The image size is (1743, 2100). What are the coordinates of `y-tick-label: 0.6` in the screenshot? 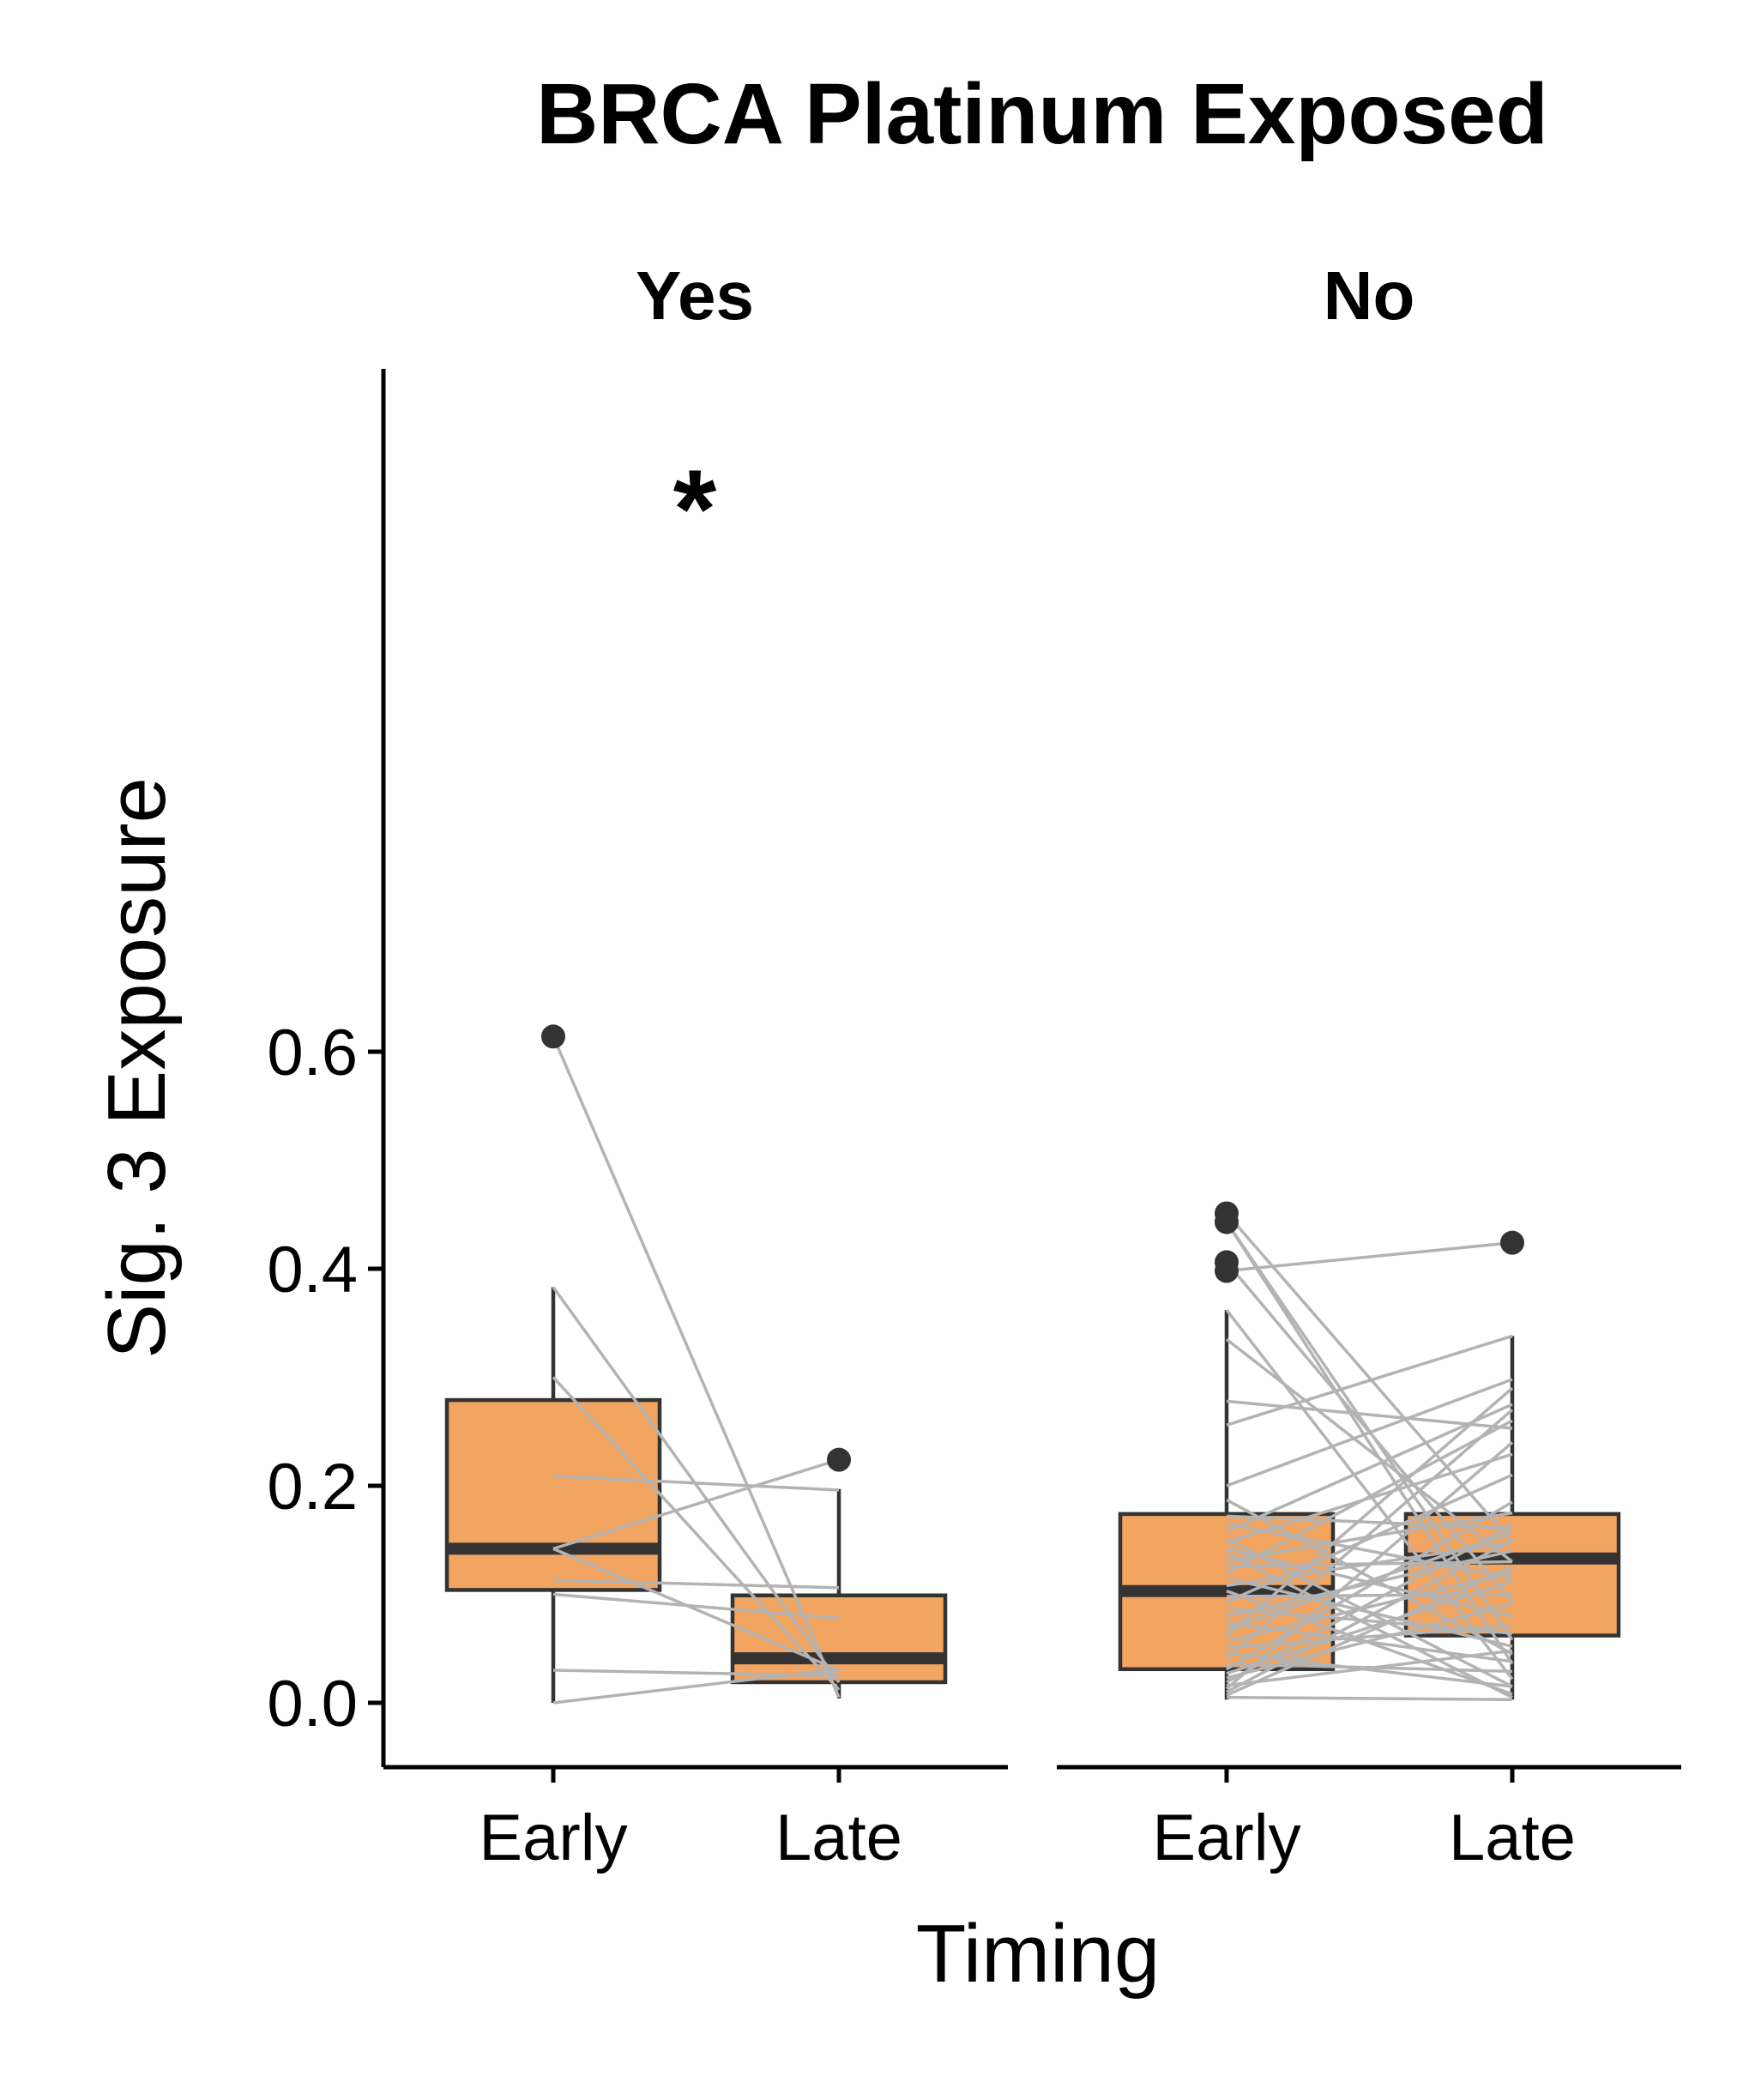 It's located at (313, 1053).